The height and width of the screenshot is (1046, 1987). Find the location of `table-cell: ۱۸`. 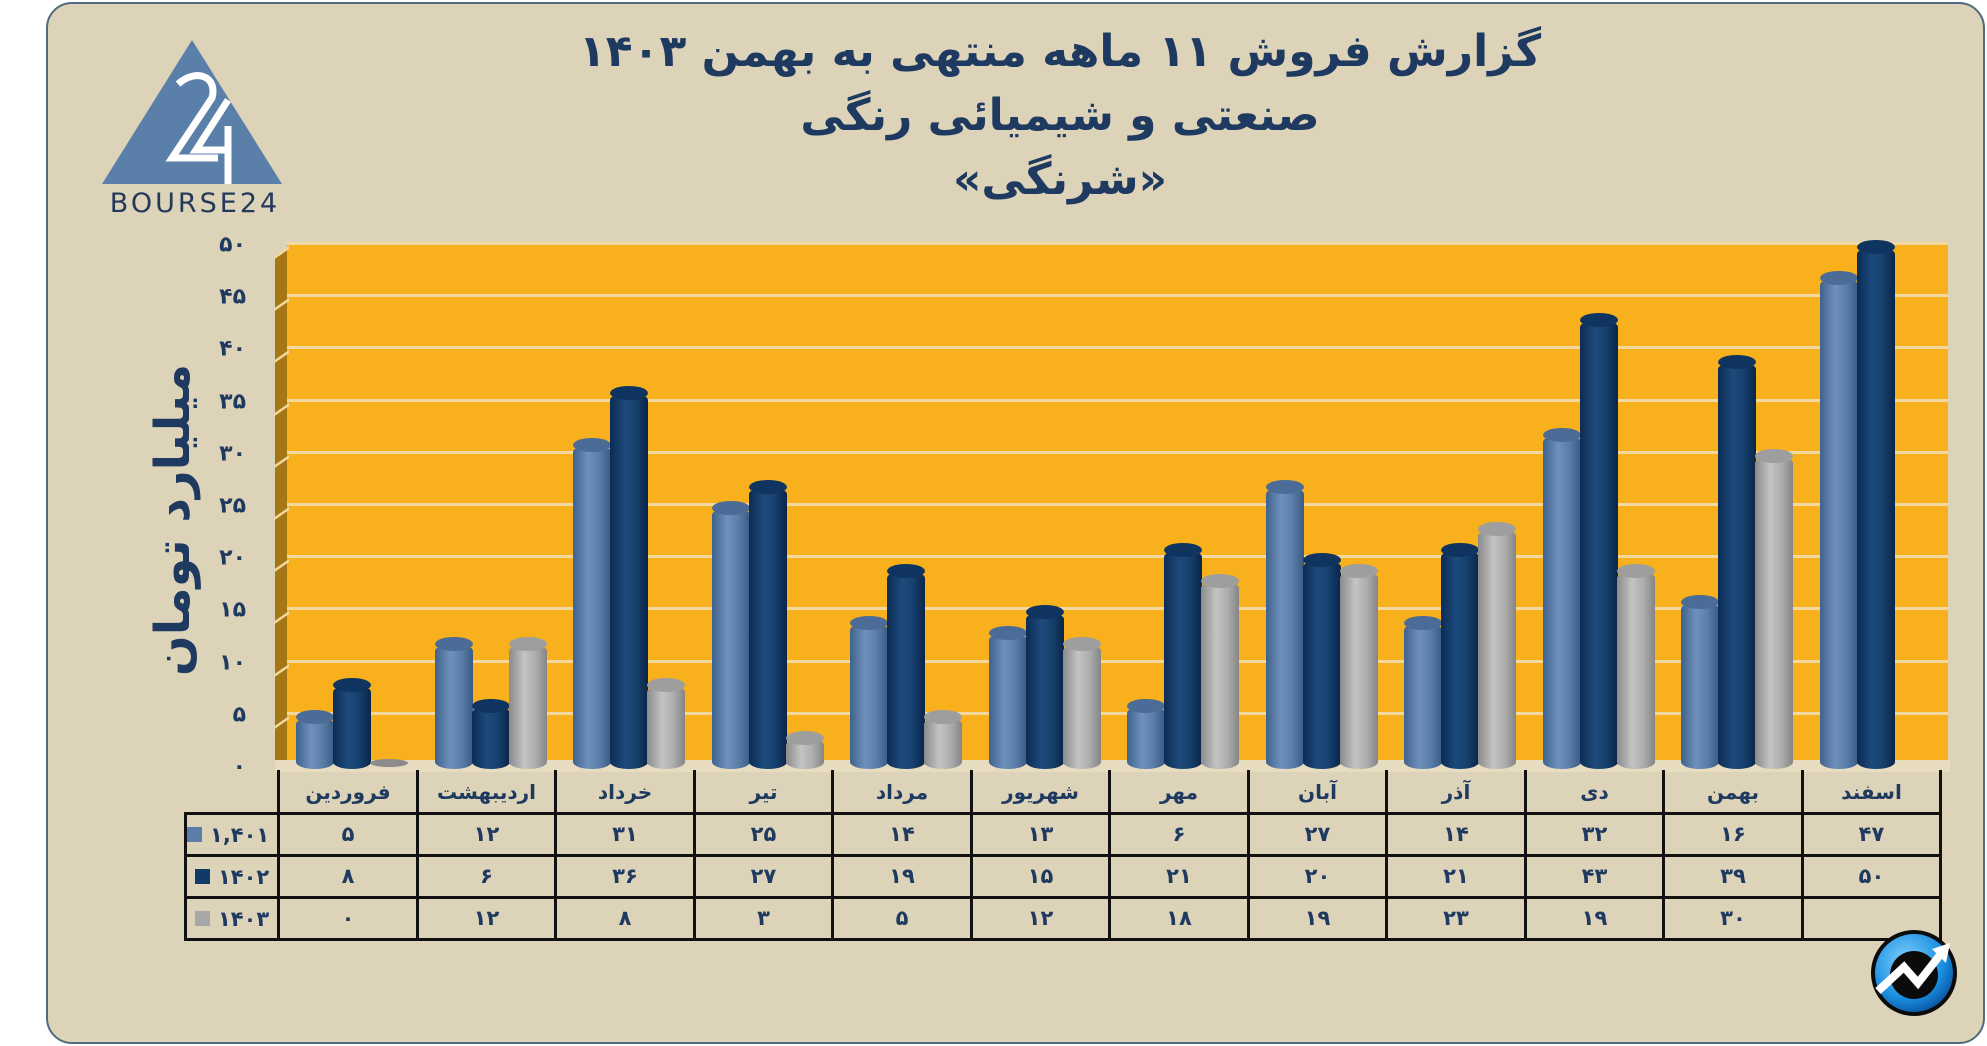

table-cell: ۱۸ is located at coordinates (1179, 918).